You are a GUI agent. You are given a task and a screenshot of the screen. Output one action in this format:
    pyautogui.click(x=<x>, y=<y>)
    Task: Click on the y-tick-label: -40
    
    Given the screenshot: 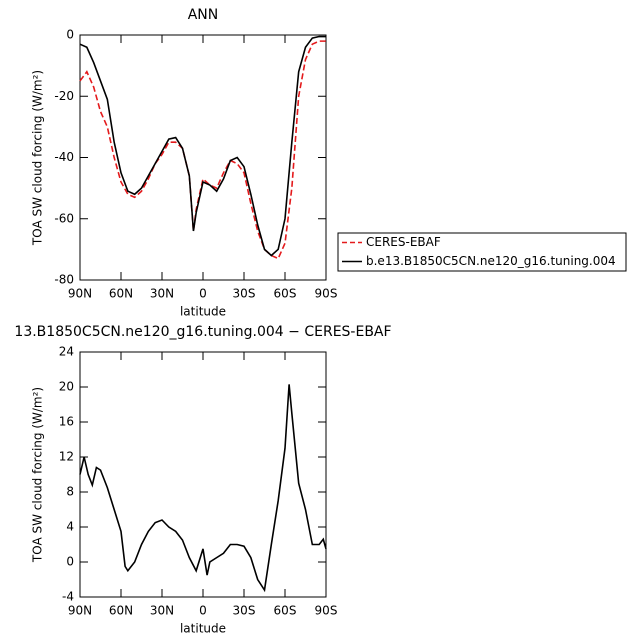 What is the action you would take?
    pyautogui.click(x=64, y=157)
    